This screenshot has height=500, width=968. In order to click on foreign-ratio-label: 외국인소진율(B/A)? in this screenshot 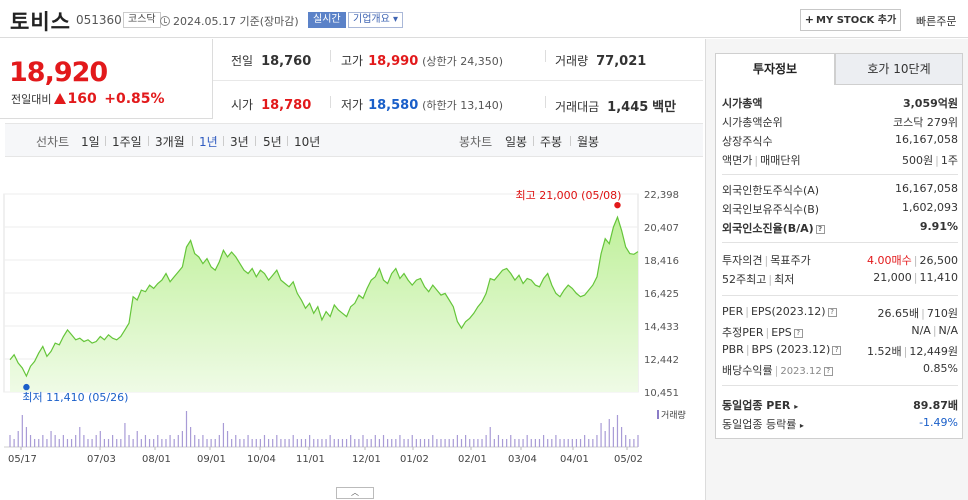, I will do `click(773, 228)`.